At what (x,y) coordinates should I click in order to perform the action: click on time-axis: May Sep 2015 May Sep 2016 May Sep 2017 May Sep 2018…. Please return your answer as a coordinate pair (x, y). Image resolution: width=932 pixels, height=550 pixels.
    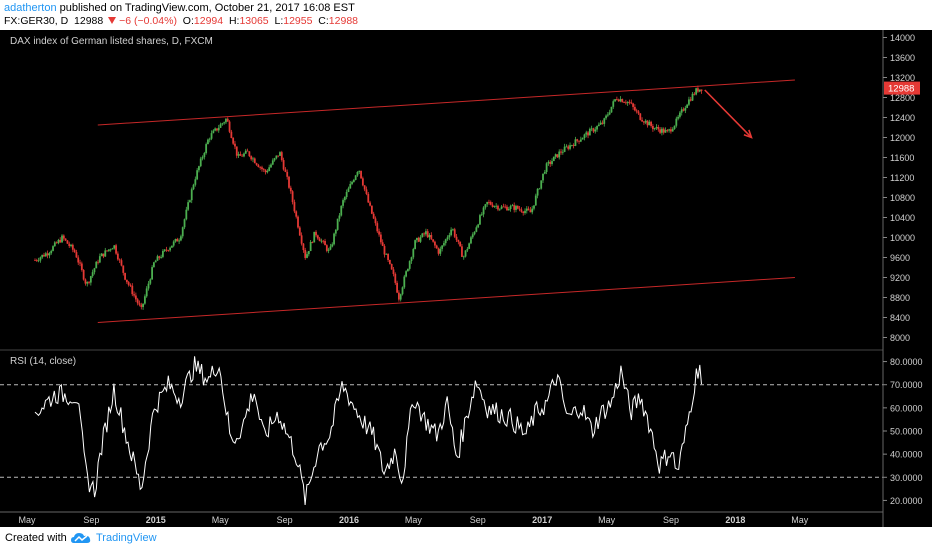
    Looking at the image, I should click on (413, 520).